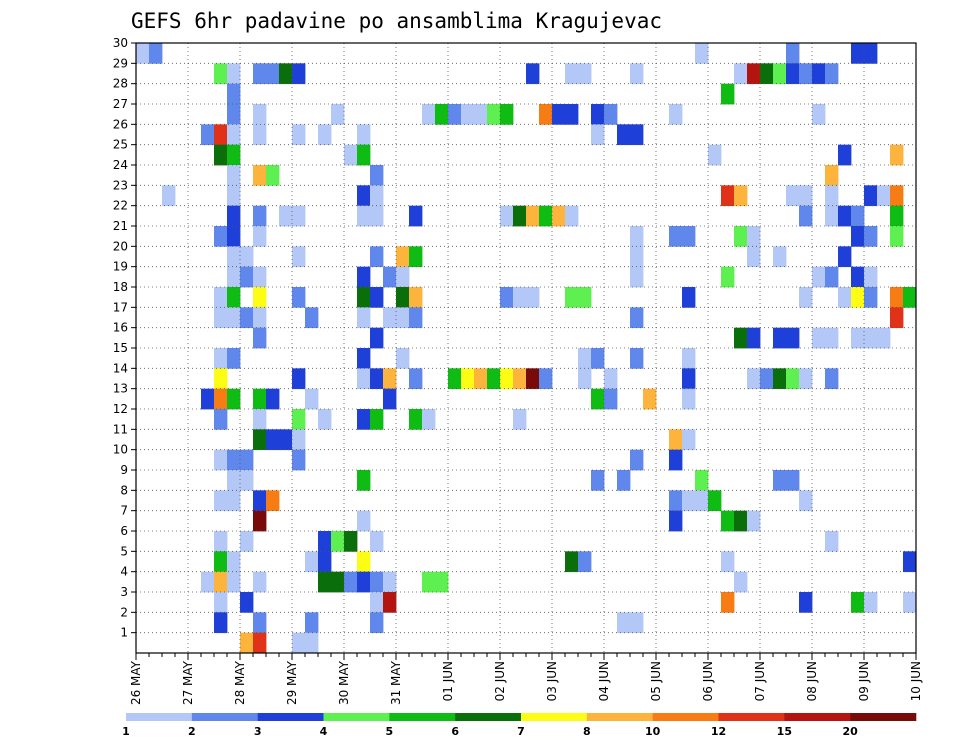  I want to click on y-tick-label: 13, so click(120, 389).